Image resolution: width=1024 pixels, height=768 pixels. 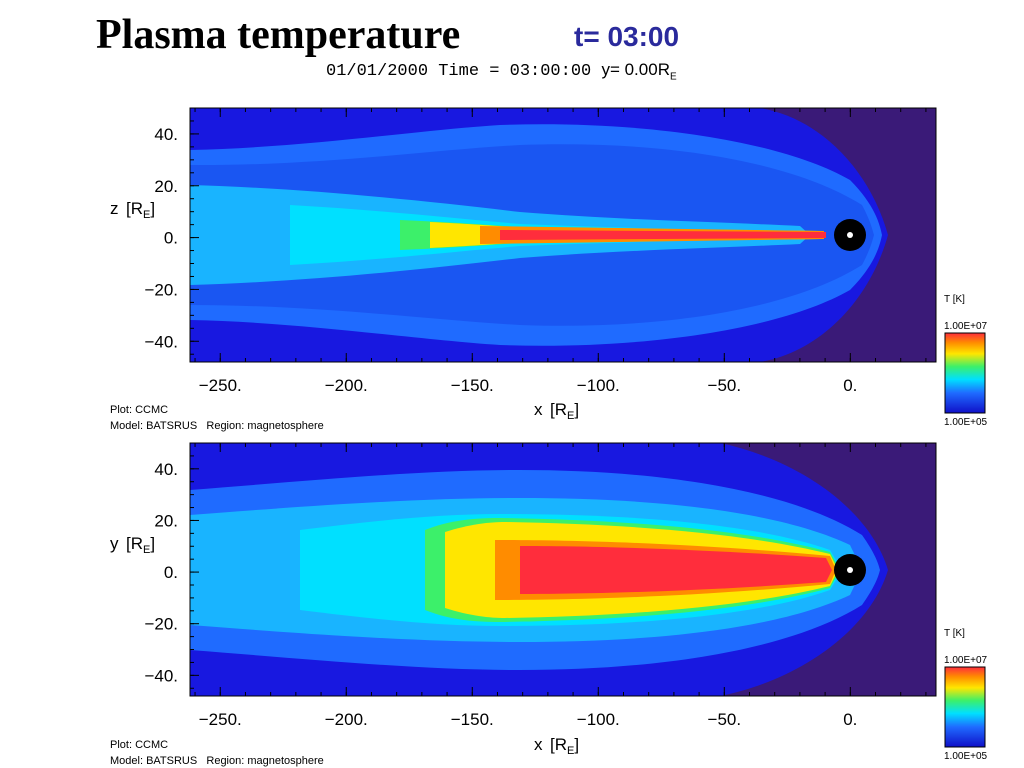 I want to click on header-y-value: y= 0.00RE, so click(x=639, y=71).